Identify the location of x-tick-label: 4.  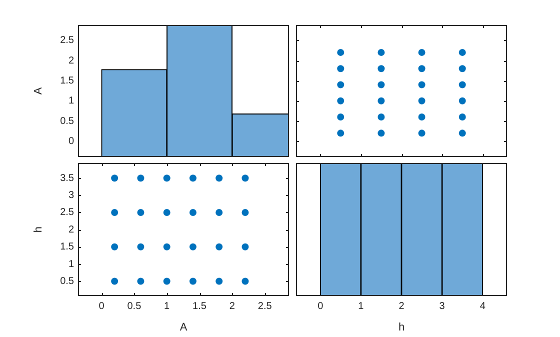
(483, 306).